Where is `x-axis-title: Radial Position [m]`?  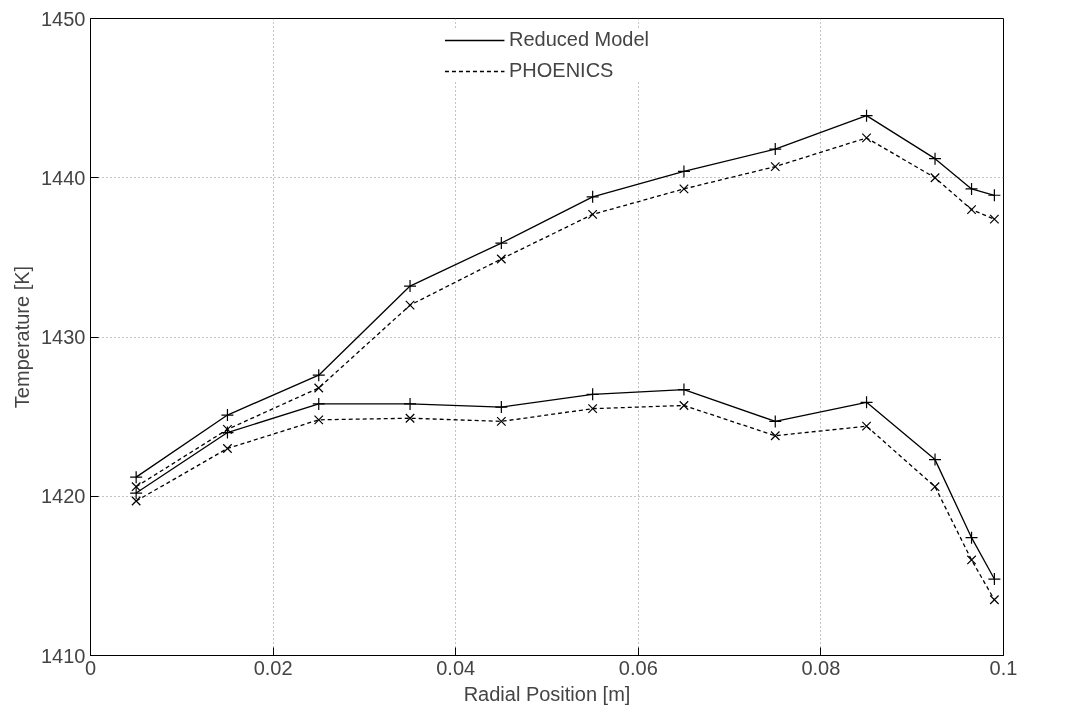 x-axis-title: Radial Position [m] is located at coordinates (547, 693).